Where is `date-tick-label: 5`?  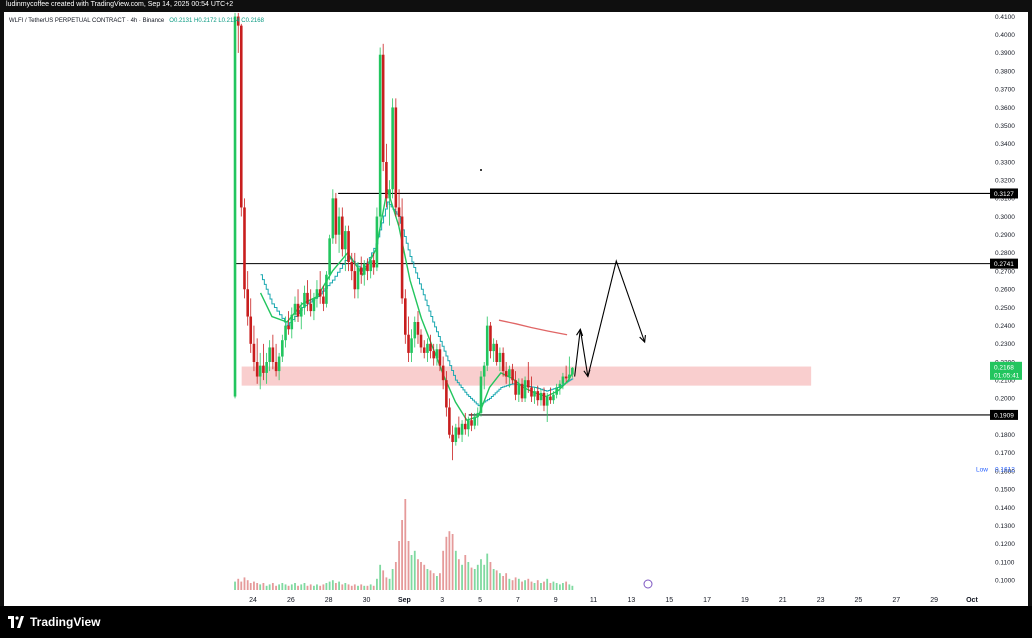
date-tick-label: 5 is located at coordinates (480, 600).